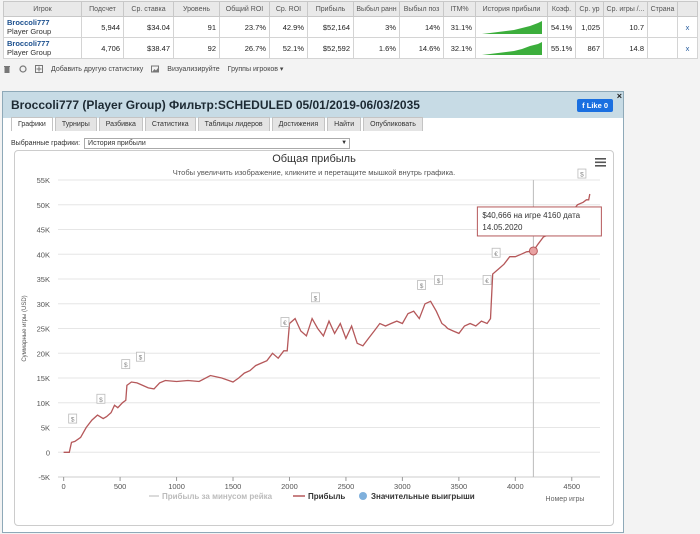  Describe the element at coordinates (421, 27) in the screenshot. I see `late-out-cell: 14%` at that location.